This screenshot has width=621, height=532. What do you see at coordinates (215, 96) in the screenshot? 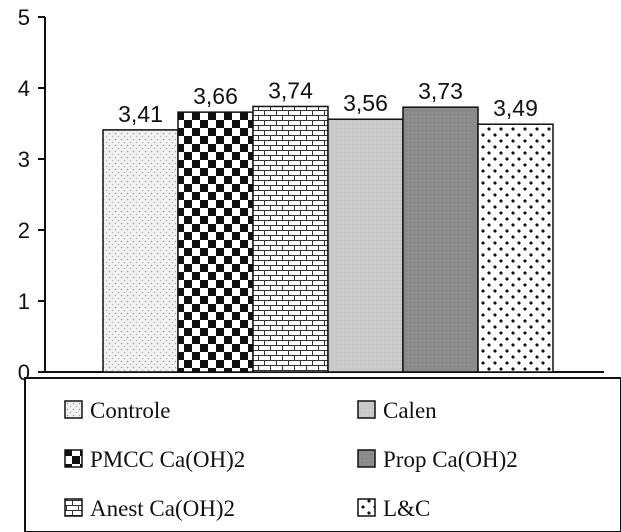
I see `data-label: 3,66` at bounding box center [215, 96].